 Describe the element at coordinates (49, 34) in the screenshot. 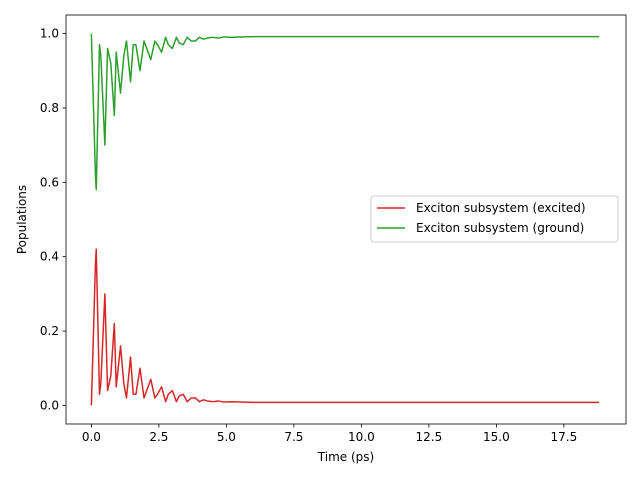

I see `y-tick-label: 1.0` at that location.